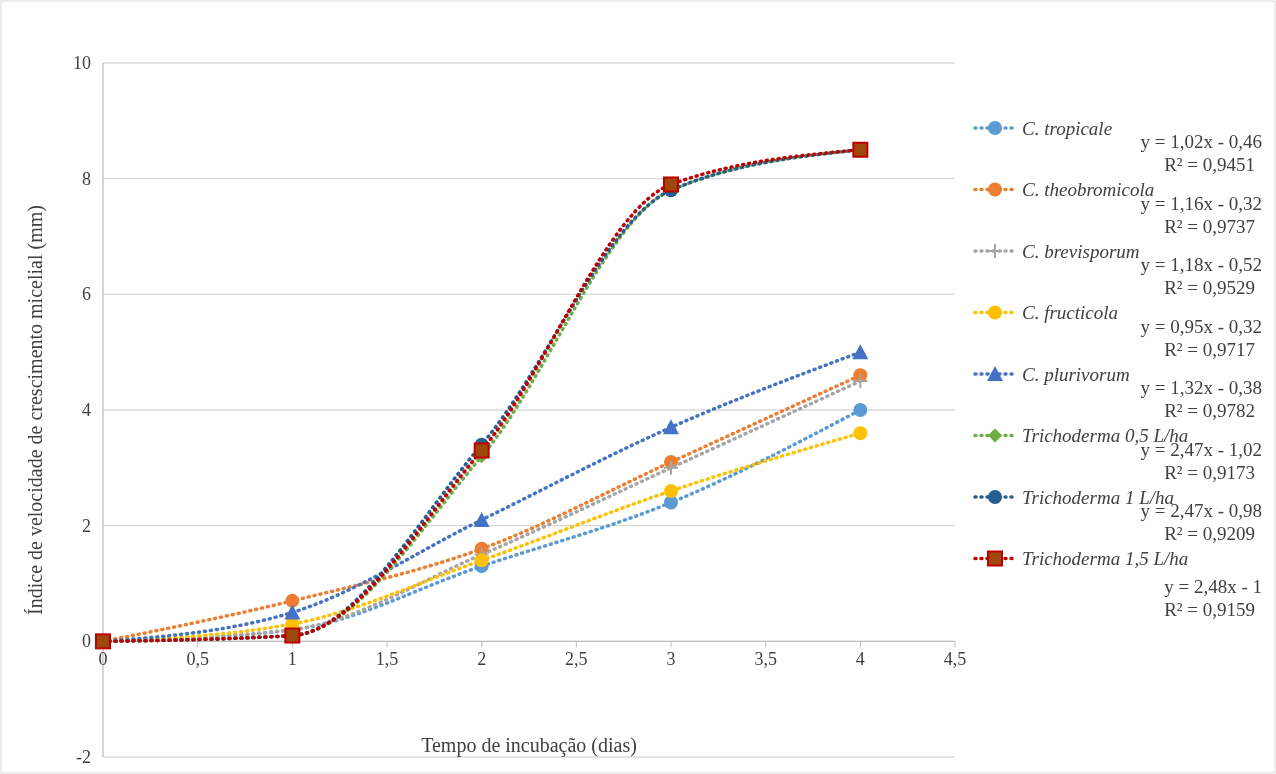  I want to click on text: R² = 0,9159, so click(1209, 609).